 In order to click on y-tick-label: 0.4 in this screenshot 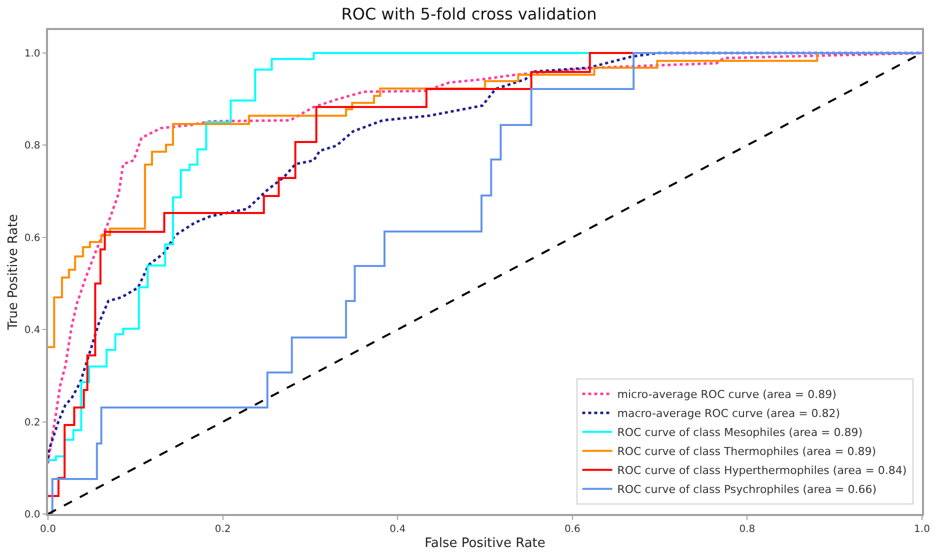, I will do `click(32, 330)`.